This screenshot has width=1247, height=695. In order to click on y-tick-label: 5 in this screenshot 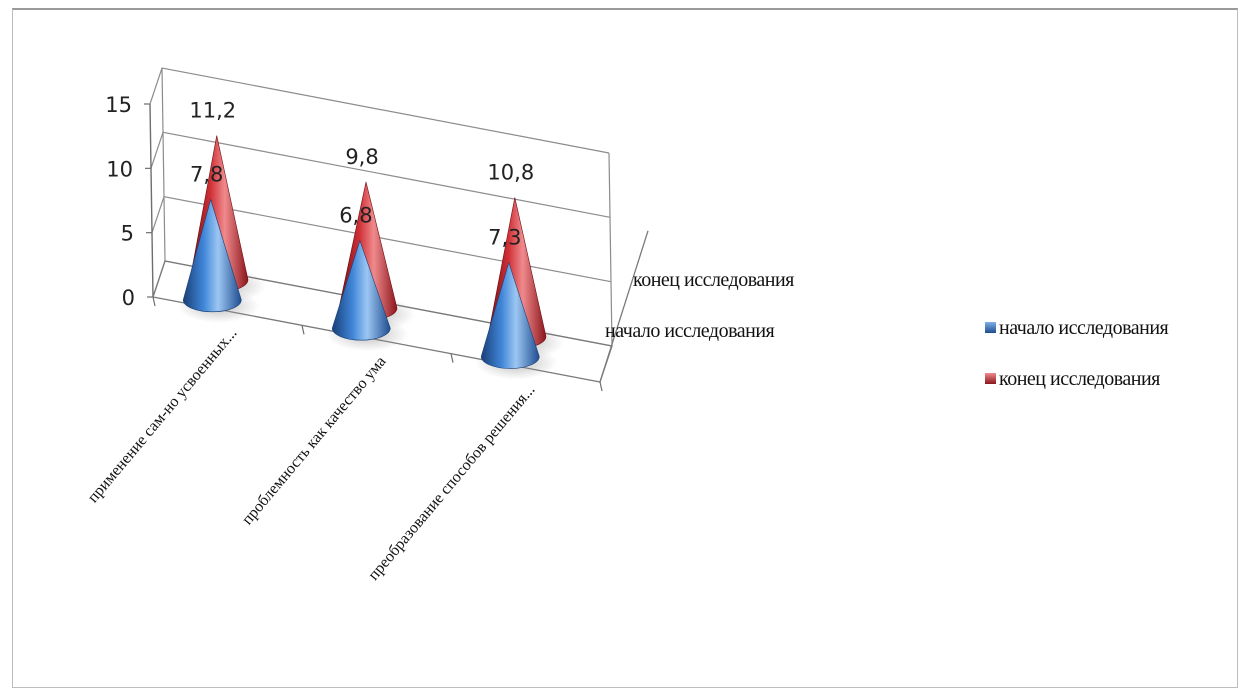, I will do `click(127, 234)`.